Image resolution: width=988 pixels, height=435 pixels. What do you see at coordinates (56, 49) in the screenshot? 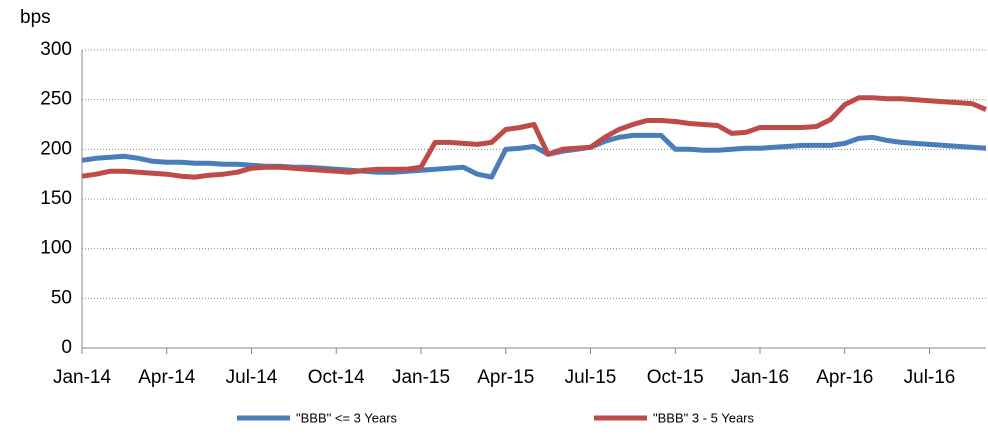
I see `y-tick-label: 300` at bounding box center [56, 49].